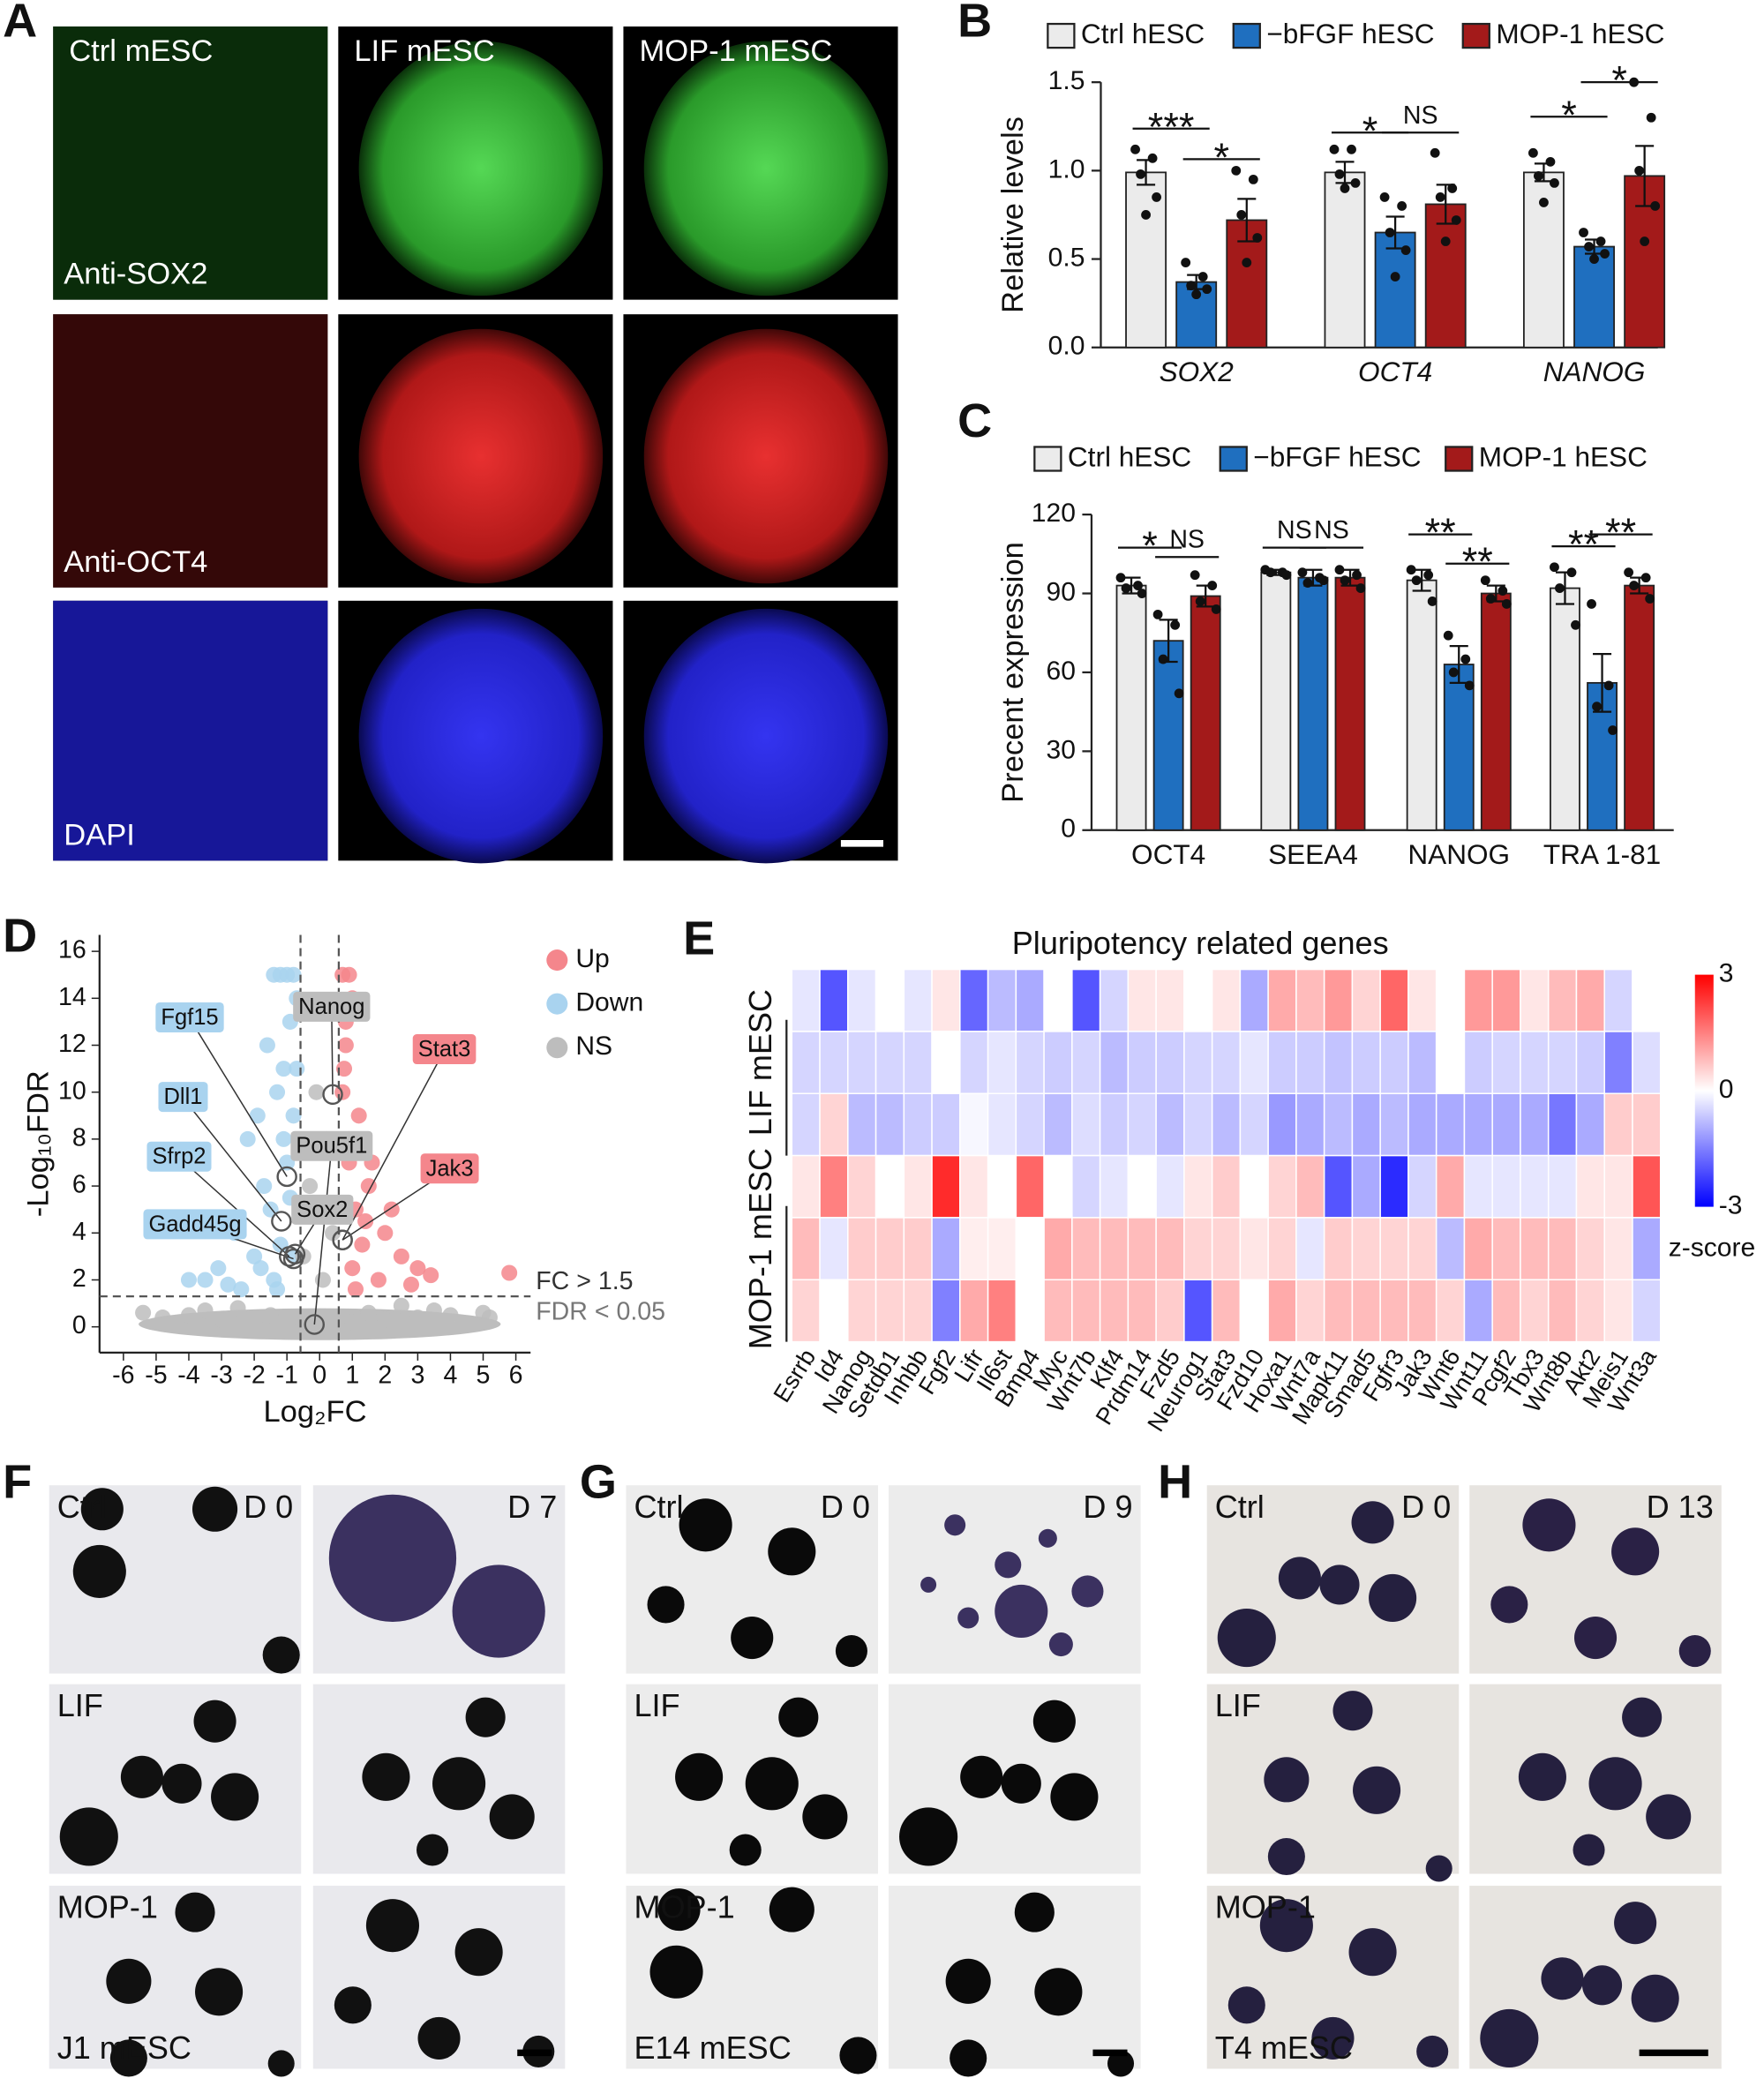 This screenshot has height=2086, width=1764. What do you see at coordinates (1594, 371) in the screenshot?
I see `x-tick-label: NANOG` at bounding box center [1594, 371].